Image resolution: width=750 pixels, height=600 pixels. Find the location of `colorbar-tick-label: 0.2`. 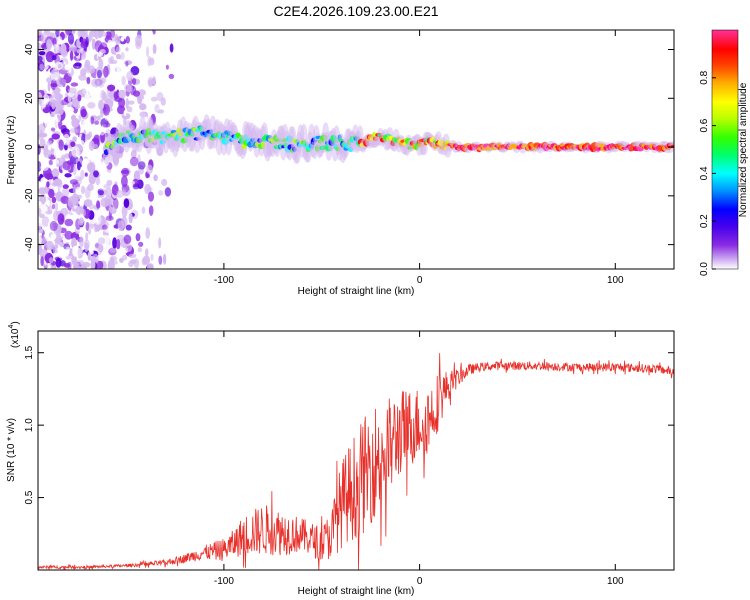

colorbar-tick-label: 0.2 is located at coordinates (704, 221).